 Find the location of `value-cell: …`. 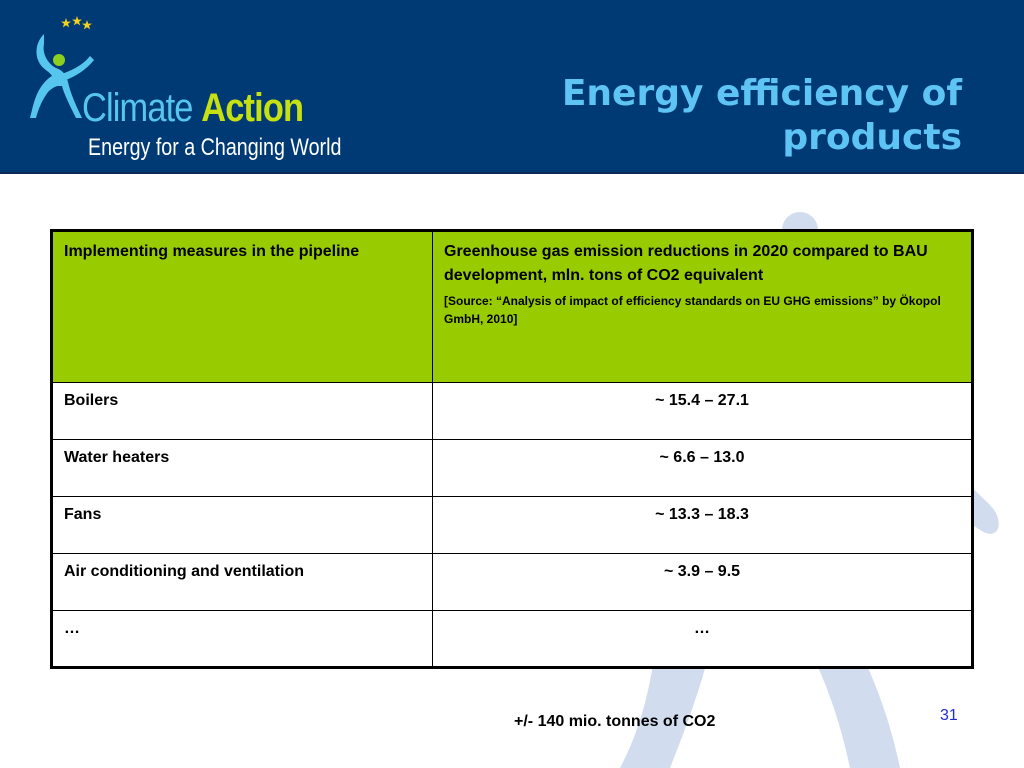

value-cell: … is located at coordinates (702, 639).